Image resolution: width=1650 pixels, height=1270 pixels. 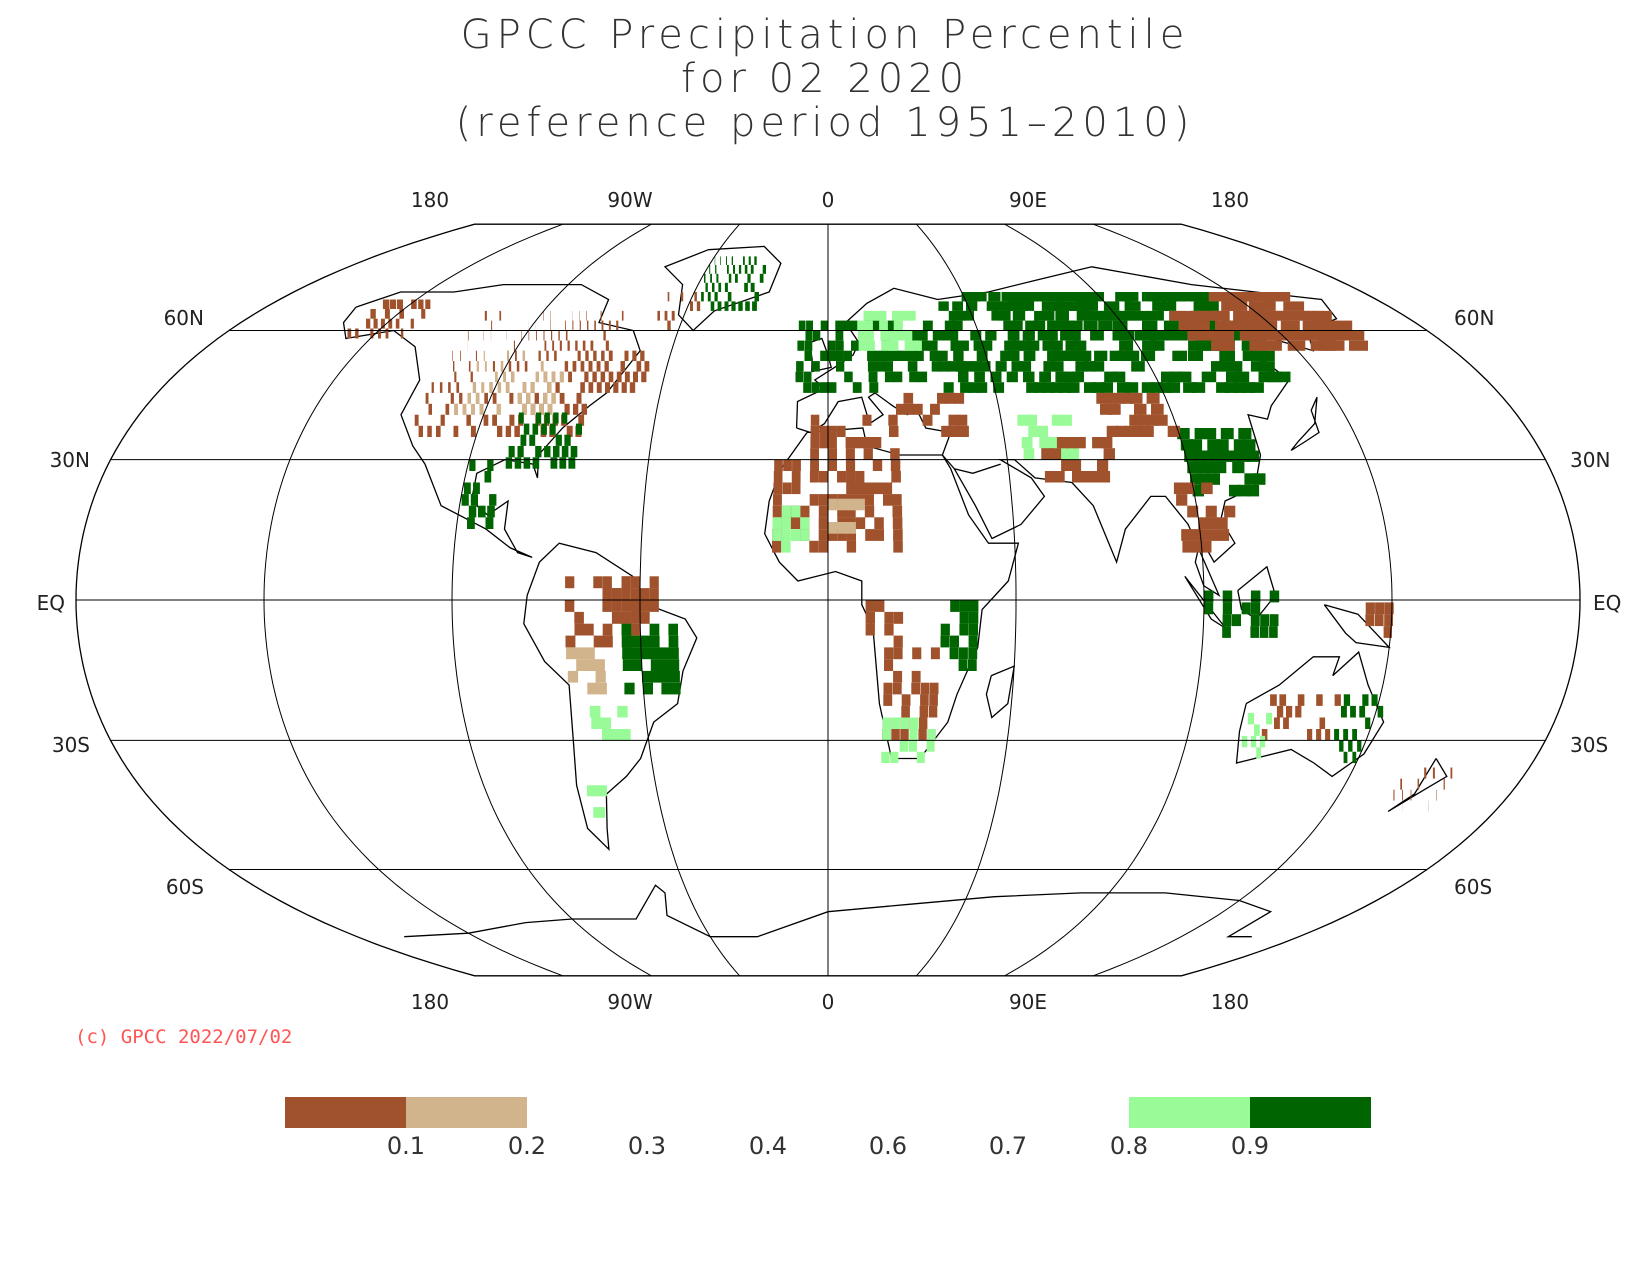 I want to click on legend-swatch-very-wet, so click(x=1310, y=1112).